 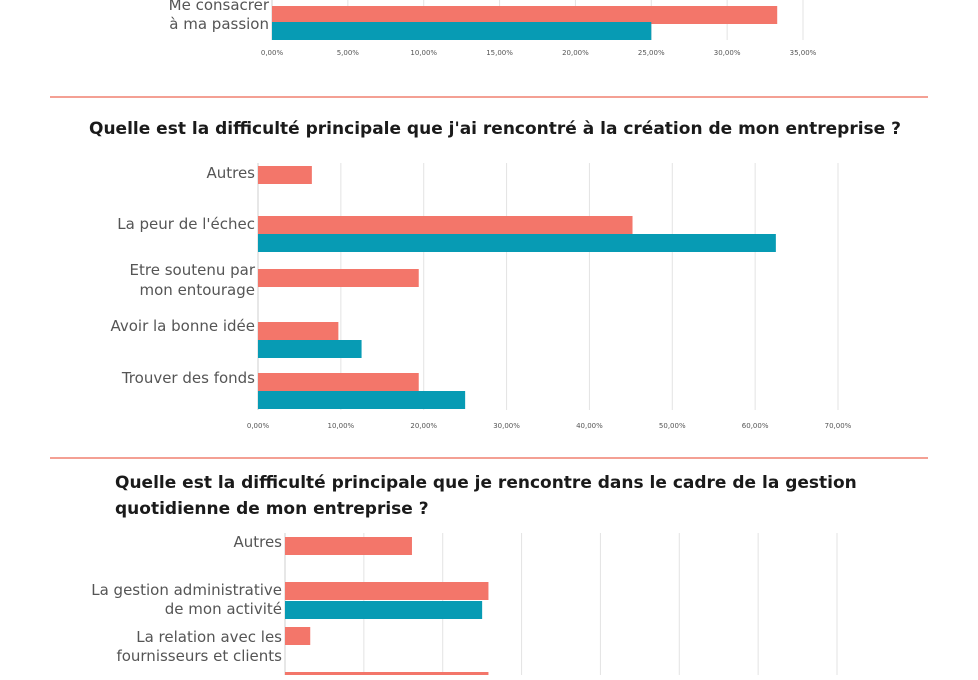 I want to click on category-label: La relation avec les, so click(x=209, y=637).